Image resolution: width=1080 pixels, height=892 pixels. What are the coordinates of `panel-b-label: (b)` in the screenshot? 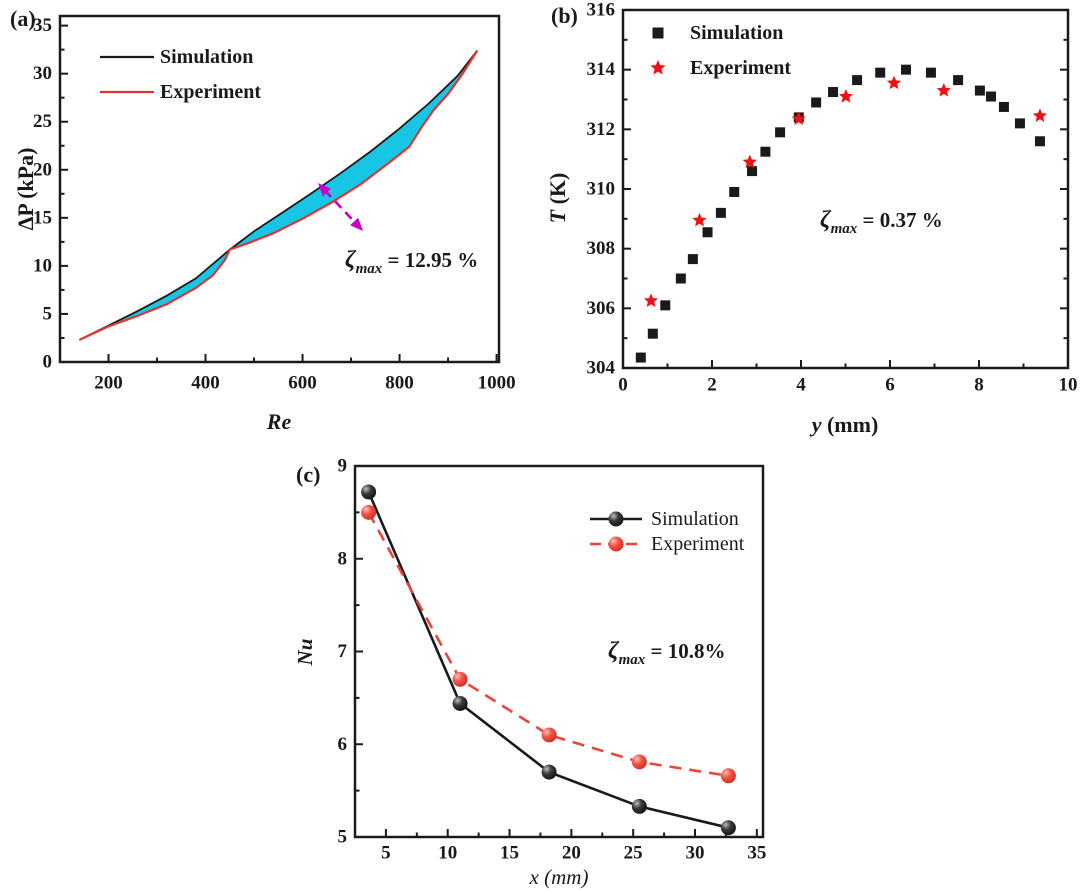 It's located at (564, 15).